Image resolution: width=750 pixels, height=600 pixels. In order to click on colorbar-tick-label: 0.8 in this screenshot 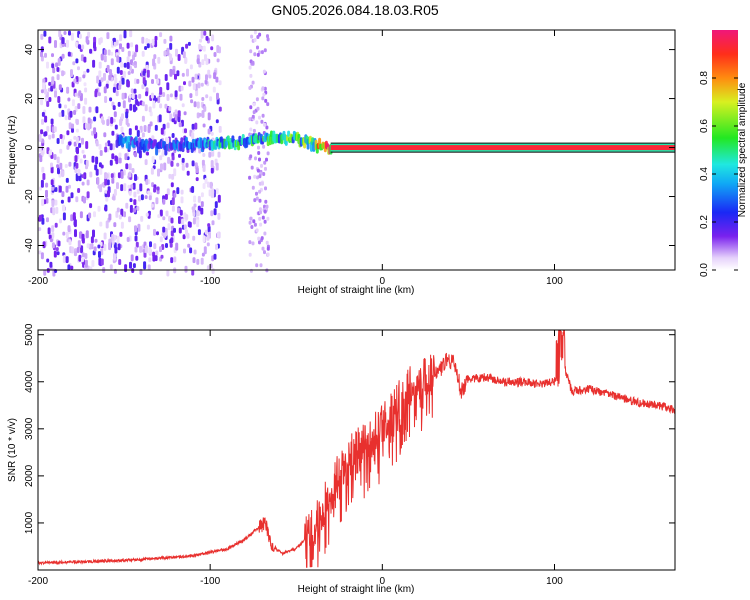, I will do `click(704, 78)`.